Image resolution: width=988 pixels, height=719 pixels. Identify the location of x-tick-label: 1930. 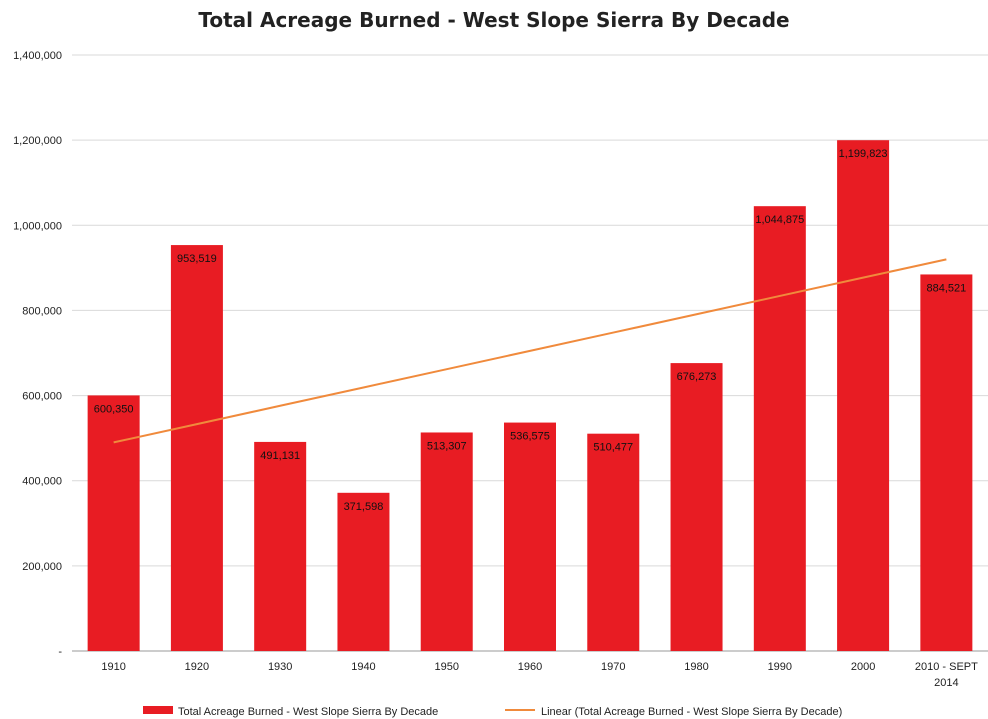
(280, 667).